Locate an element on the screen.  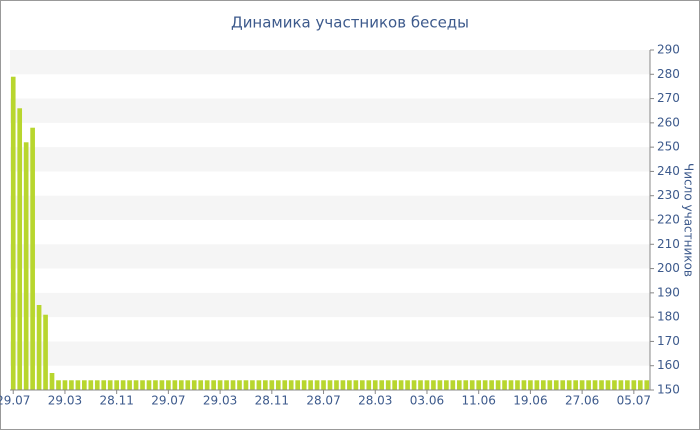
y-tick-label: 270 is located at coordinates (668, 98).